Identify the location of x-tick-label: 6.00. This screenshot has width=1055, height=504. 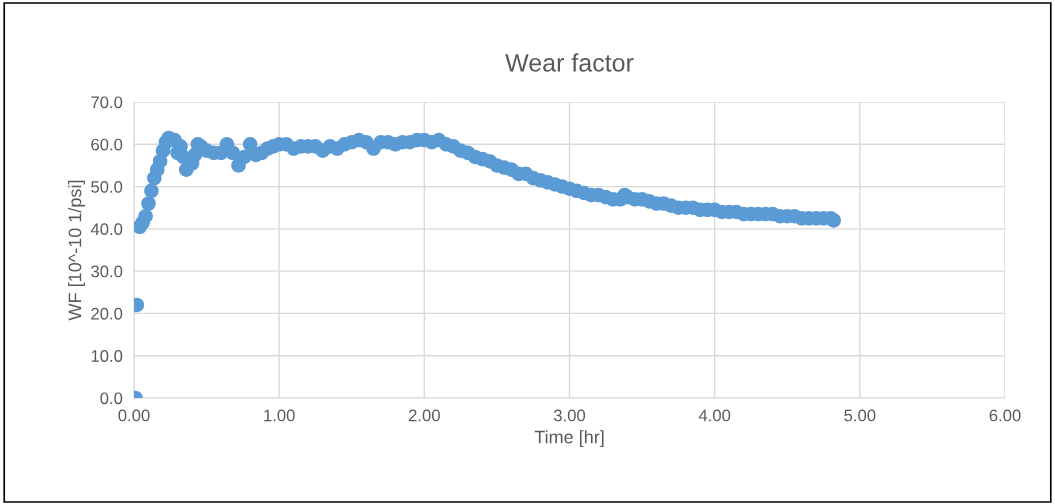
(1005, 415).